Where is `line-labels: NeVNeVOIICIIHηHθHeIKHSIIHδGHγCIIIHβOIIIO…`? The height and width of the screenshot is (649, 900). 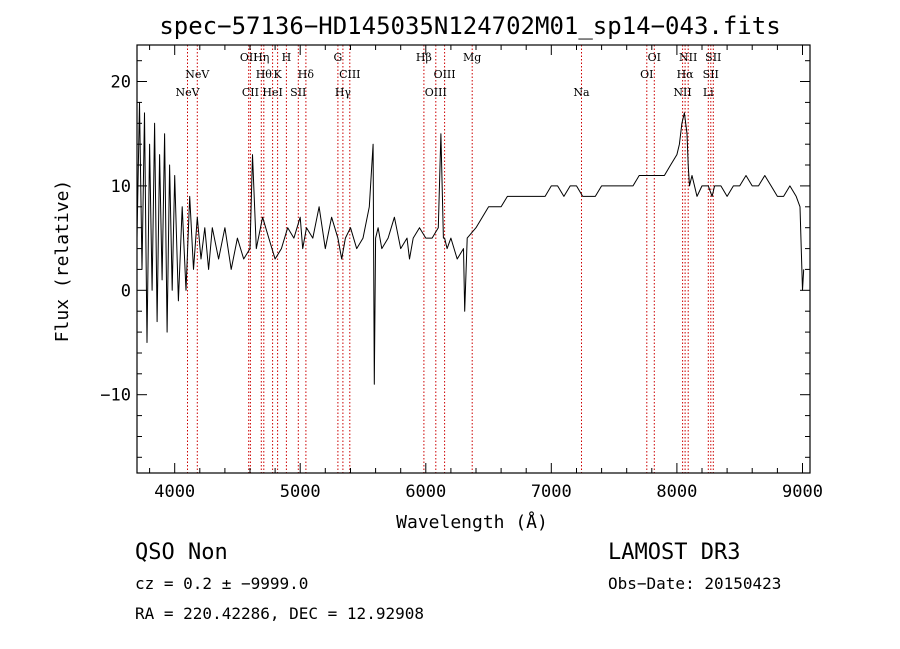
line-labels: NeVNeVOIICIIHηHθHeIKHSIIHδGHγCIIIHβOIIIO… is located at coordinates (448, 75).